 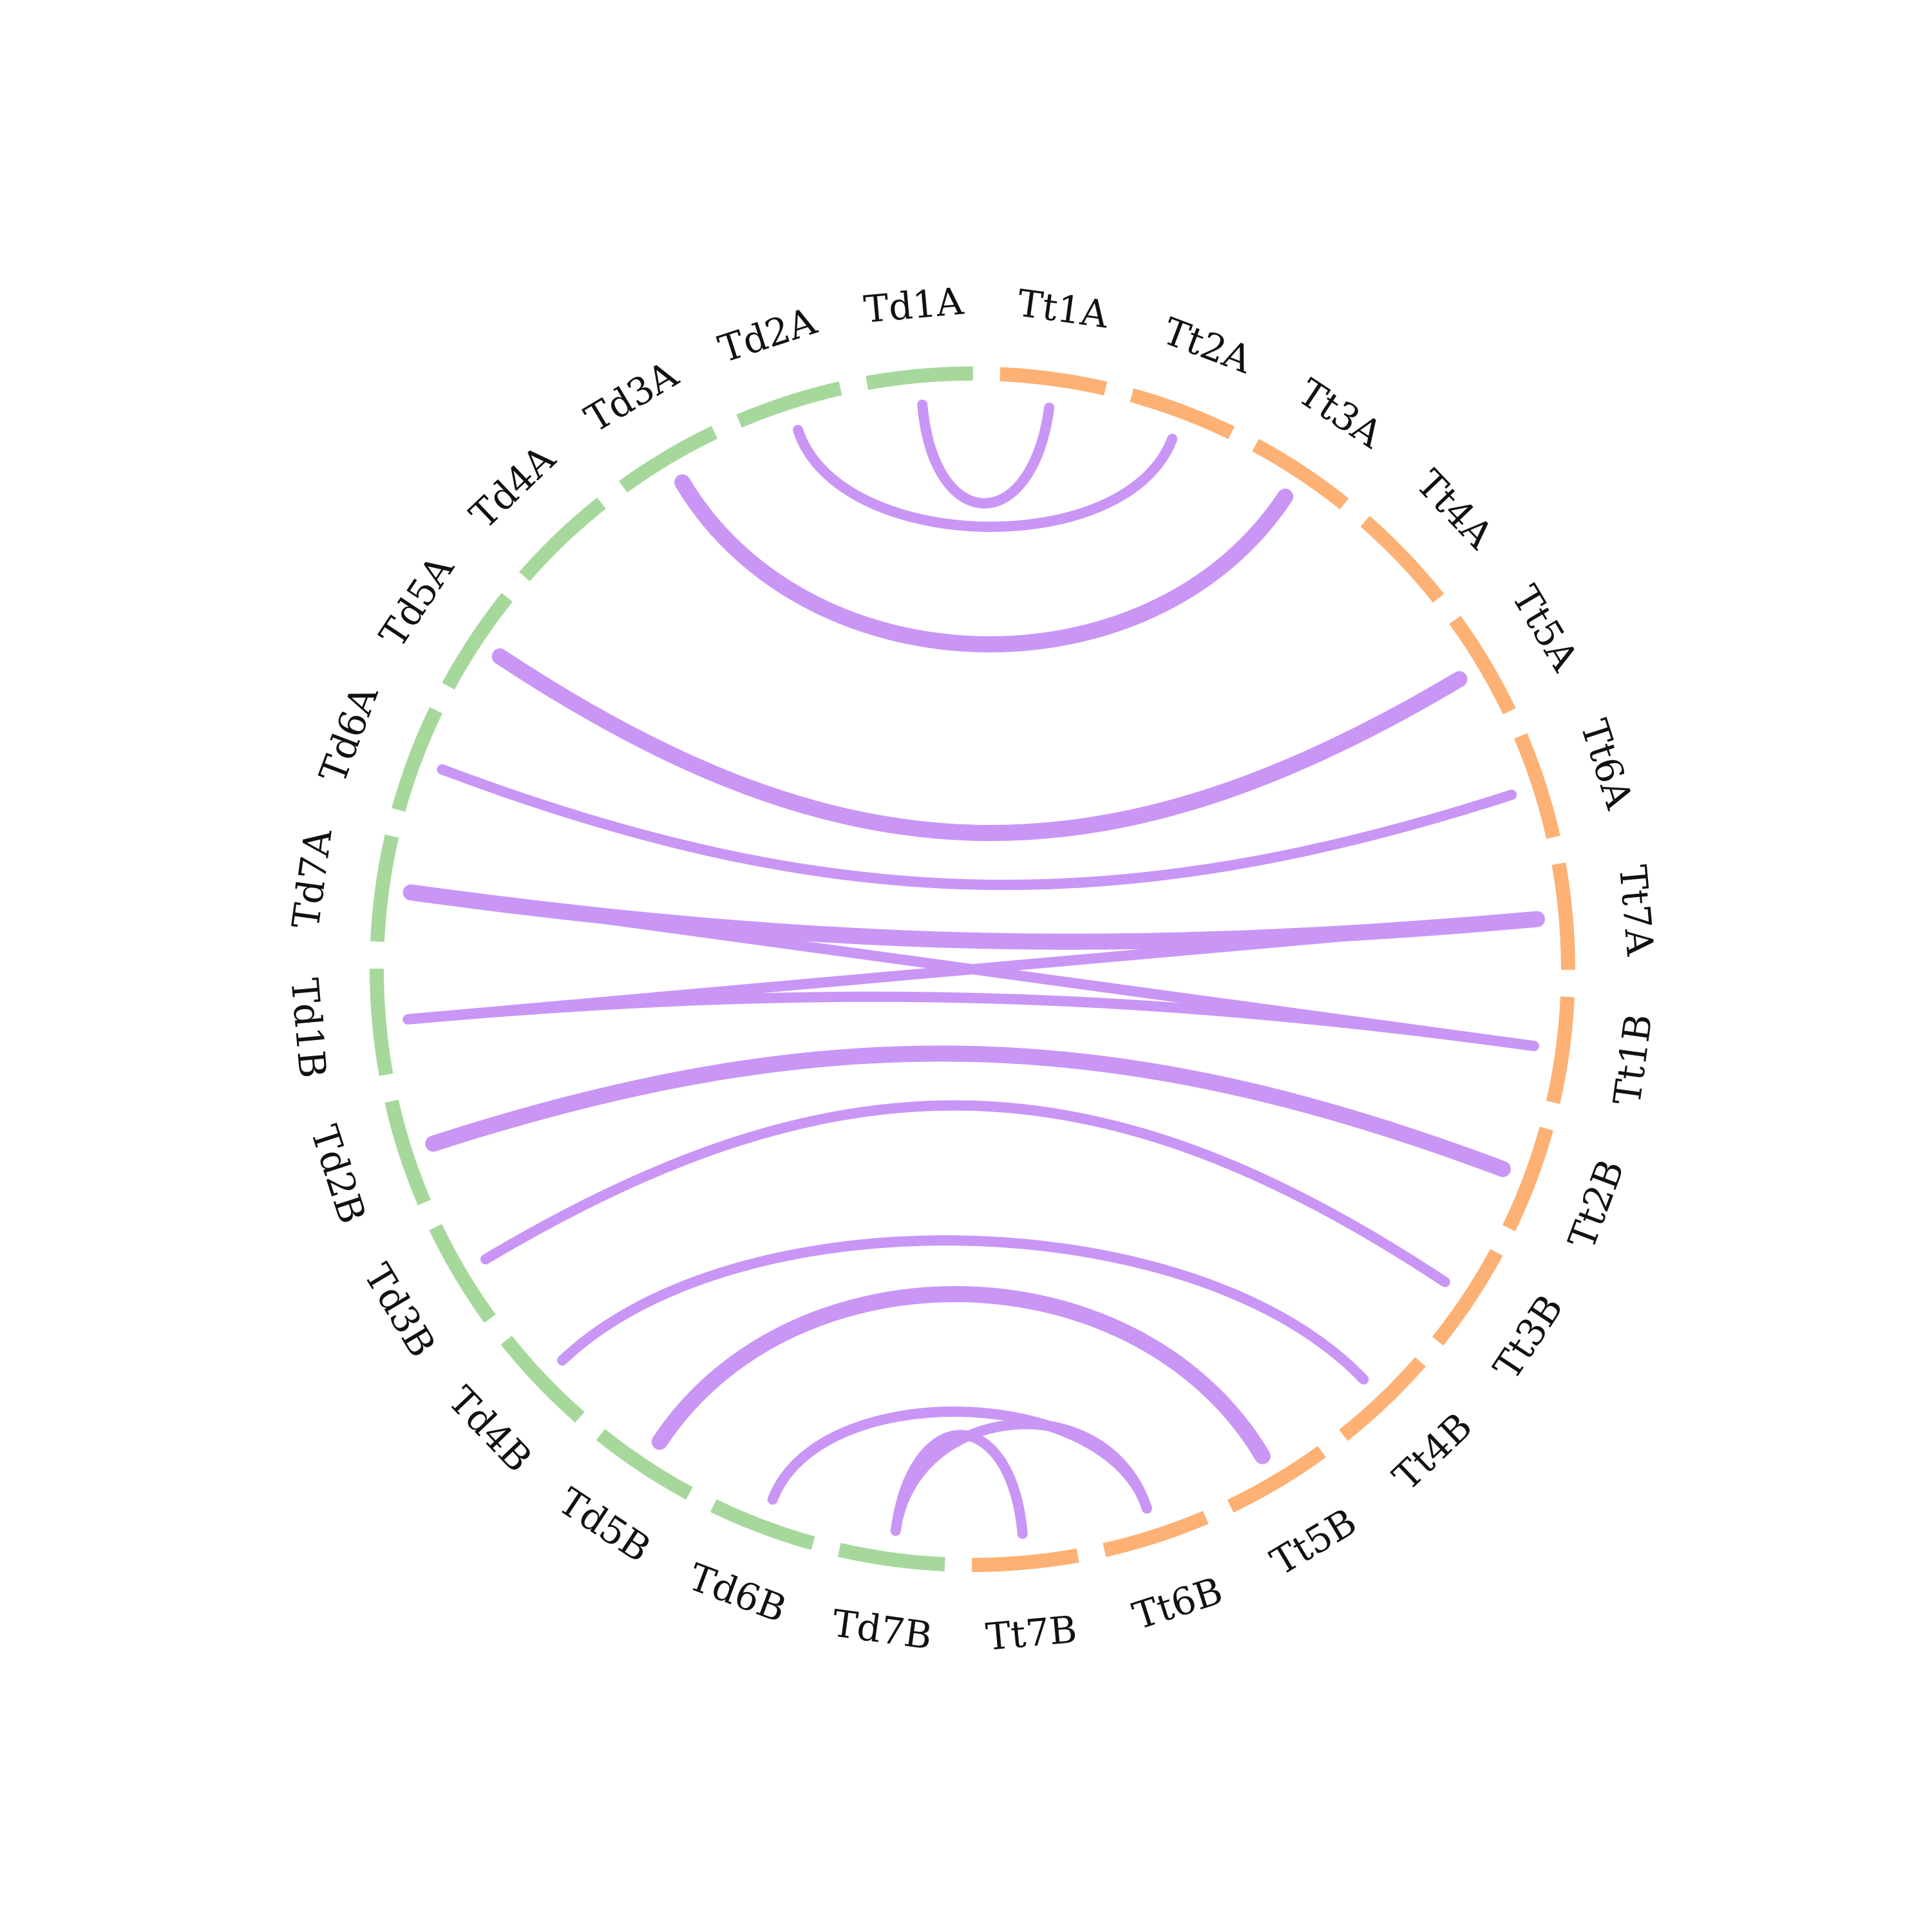 I want to click on chromosome-block-td2b, so click(x=407, y=1153).